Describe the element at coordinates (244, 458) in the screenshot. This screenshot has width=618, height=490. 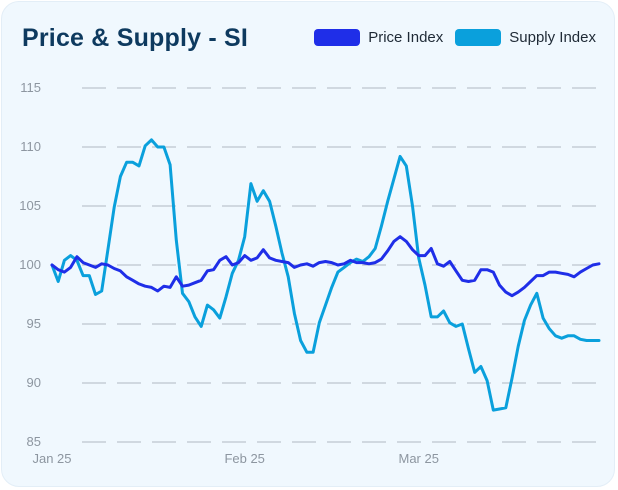
I see `x-tick-label-feb-25: Feb 25` at that location.